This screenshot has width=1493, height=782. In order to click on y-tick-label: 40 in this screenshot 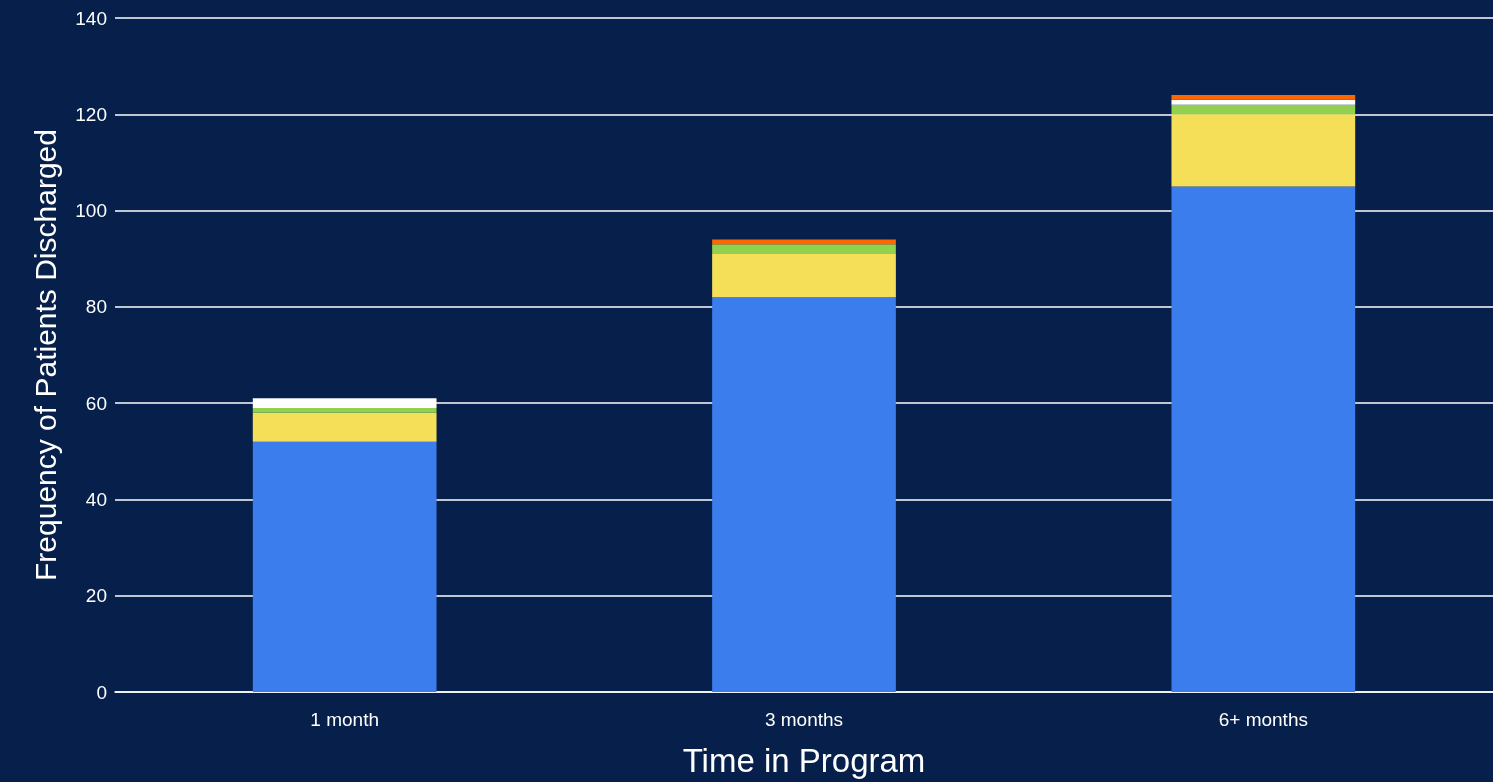, I will do `click(96, 499)`.